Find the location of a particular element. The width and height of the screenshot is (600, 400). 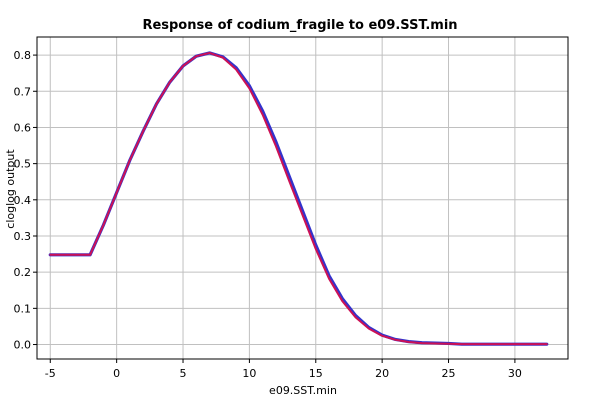

y-tick-label: 0.3 is located at coordinates (23, 236).